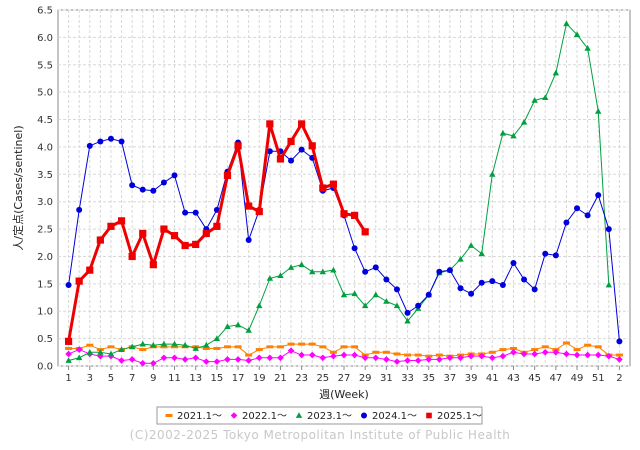  What do you see at coordinates (45, 65) in the screenshot?
I see `y-tick-label: 5.5` at bounding box center [45, 65].